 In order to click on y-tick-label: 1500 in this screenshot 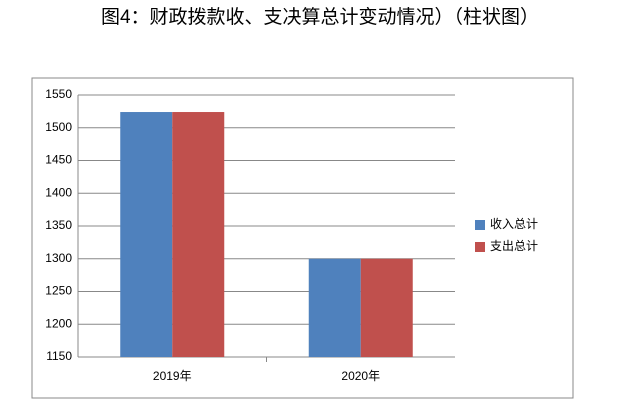, I will do `click(58, 127)`.